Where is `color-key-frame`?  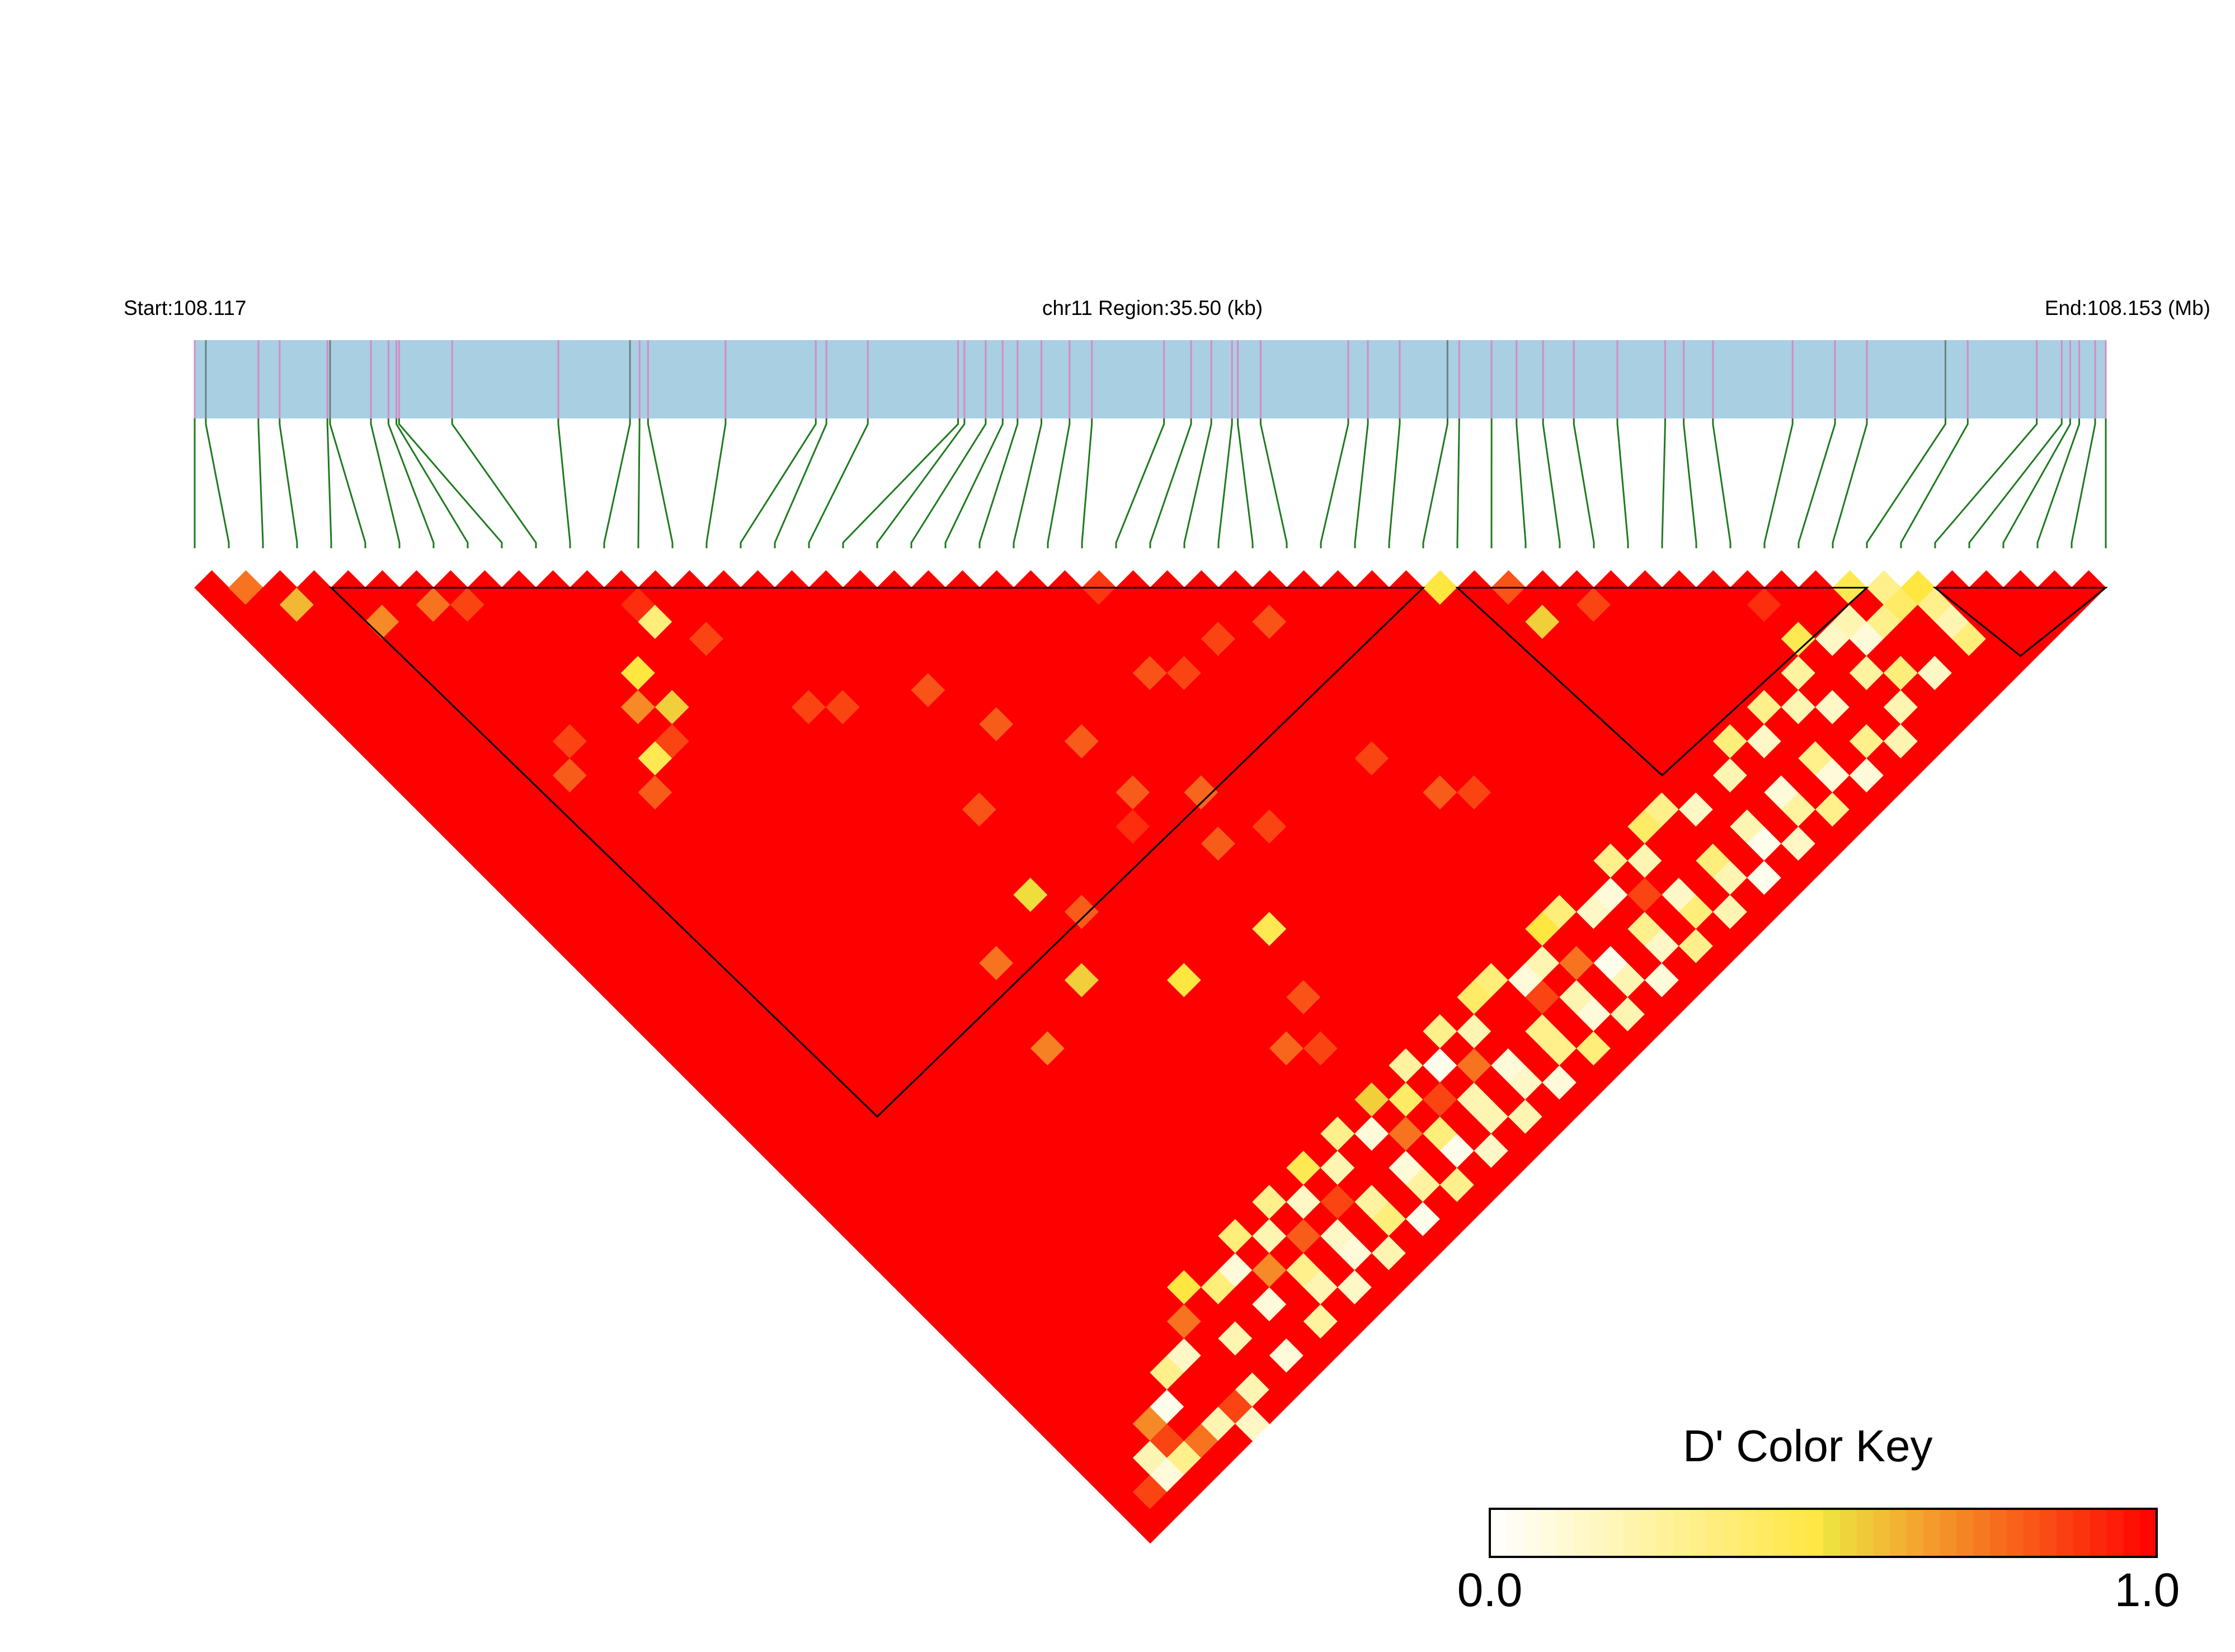
color-key-frame is located at coordinates (1823, 1533).